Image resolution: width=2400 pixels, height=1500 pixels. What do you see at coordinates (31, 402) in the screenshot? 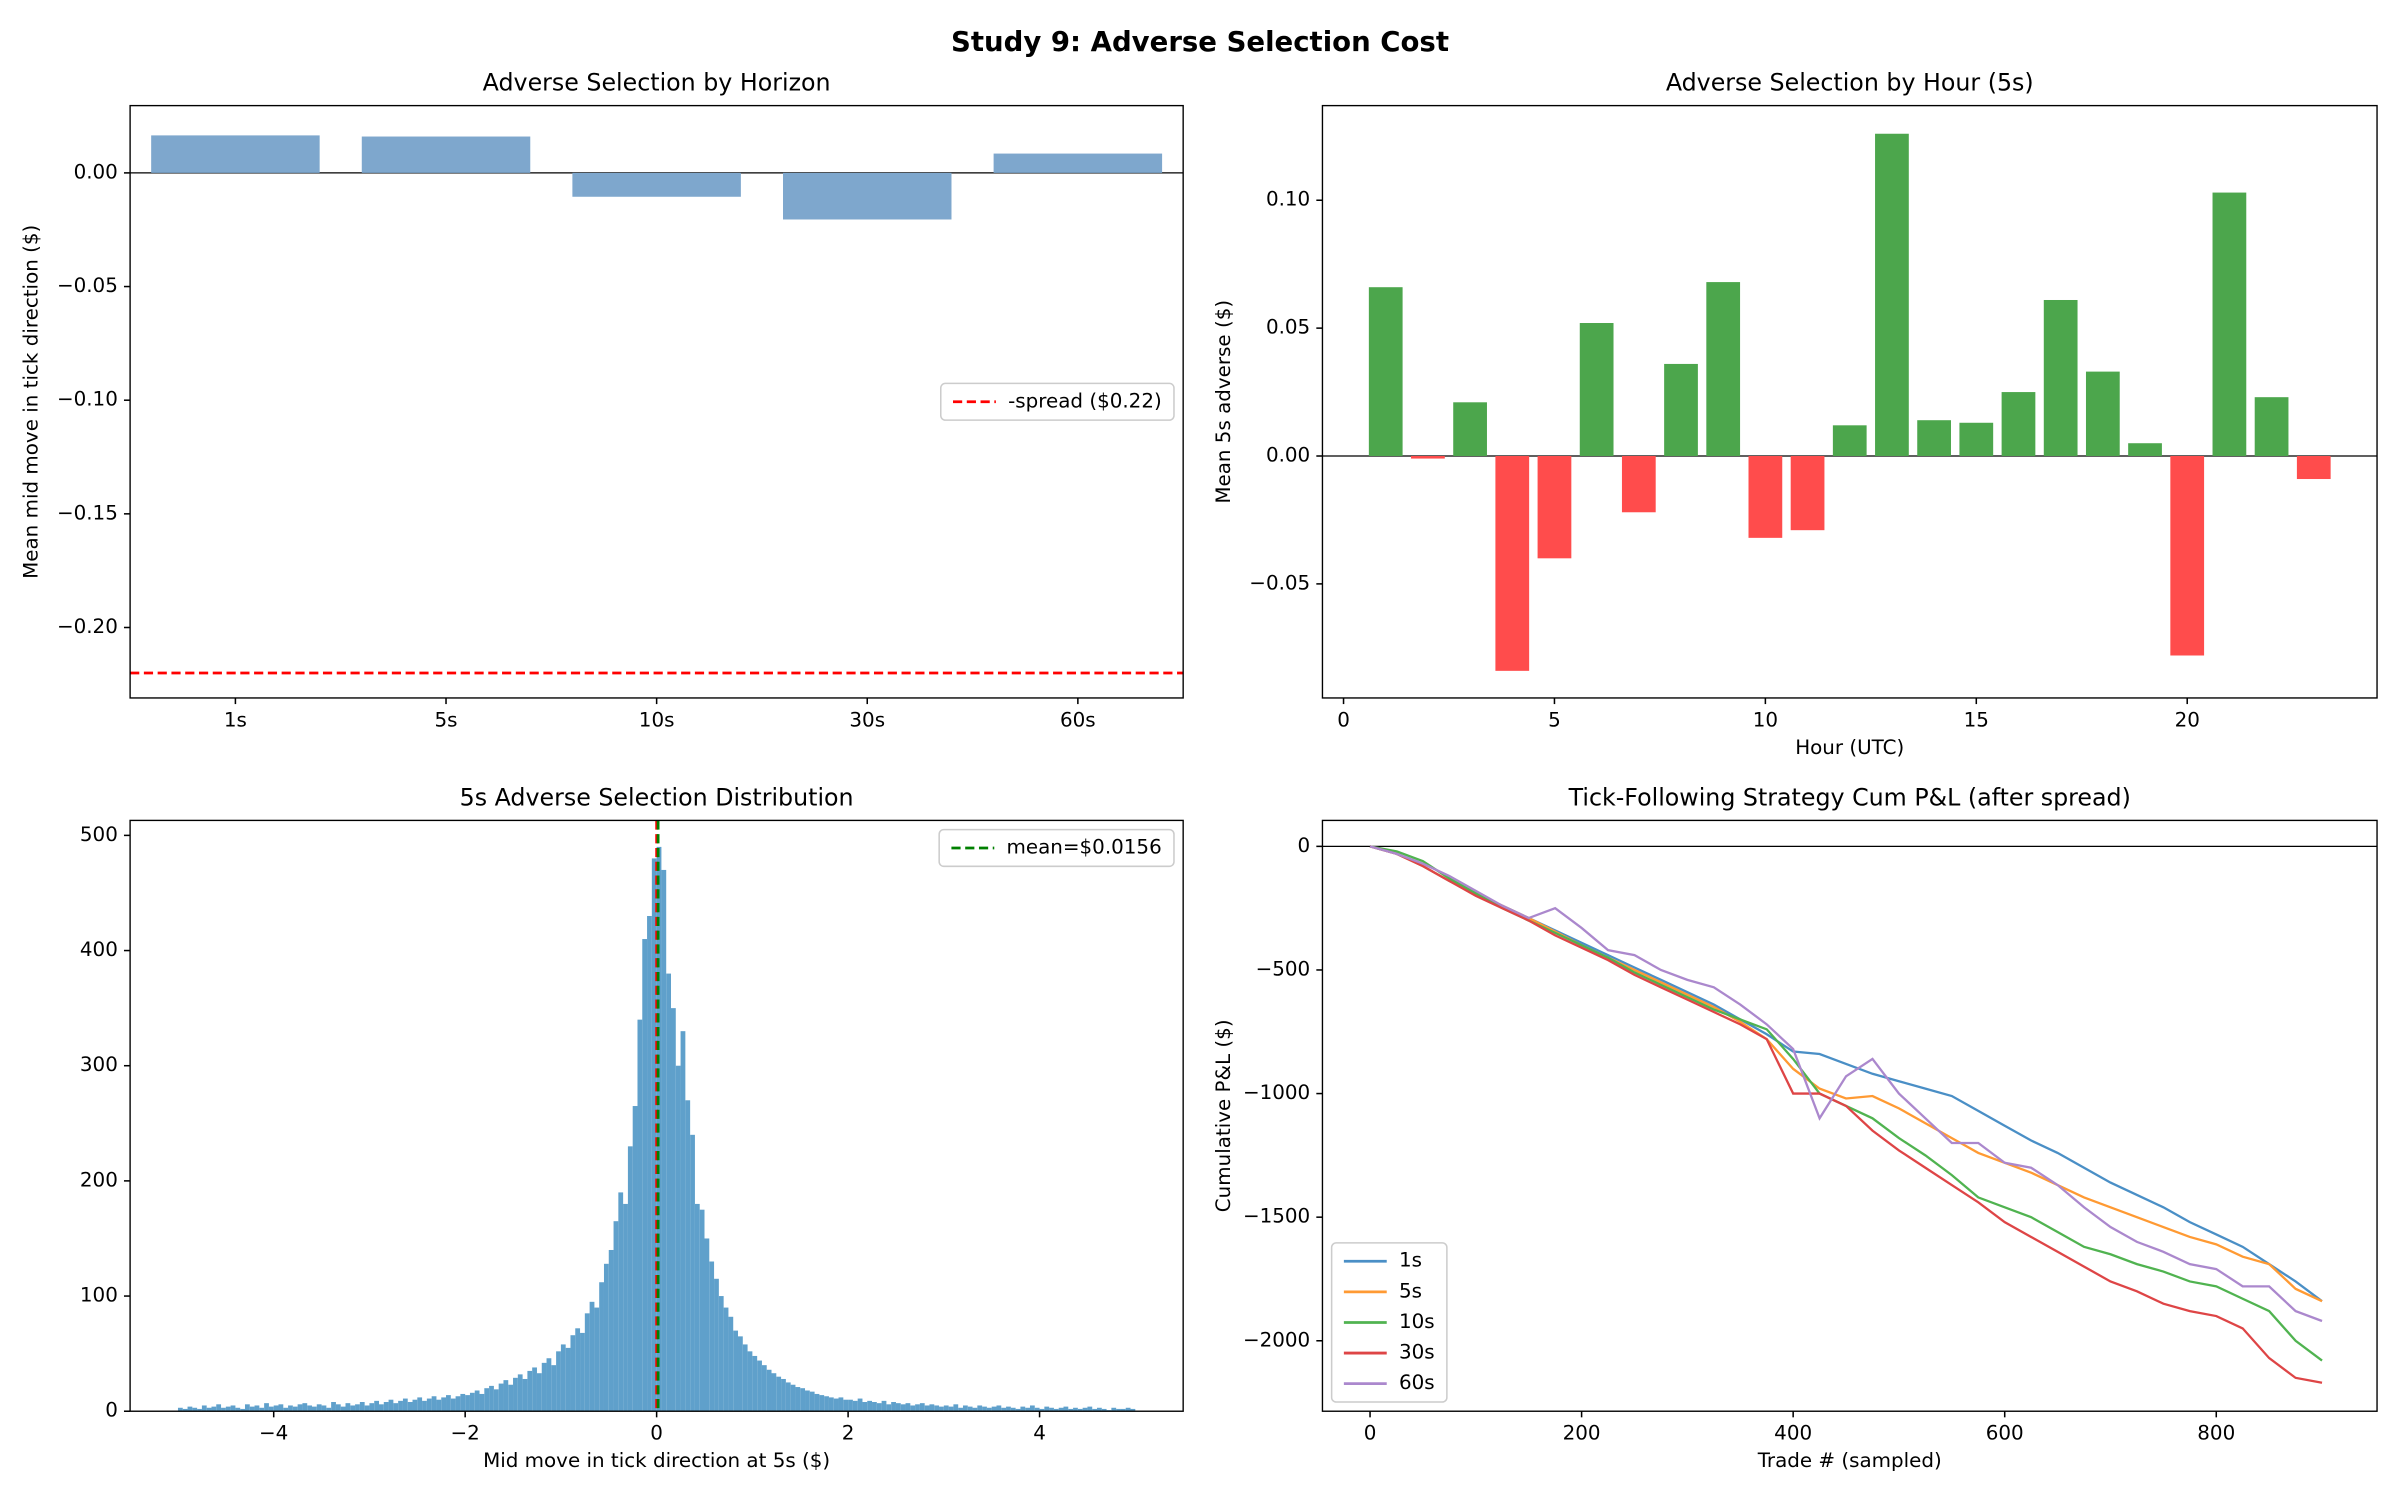
I see `y-axis-label: Mean mid move in tick direction ($)` at bounding box center [31, 402].